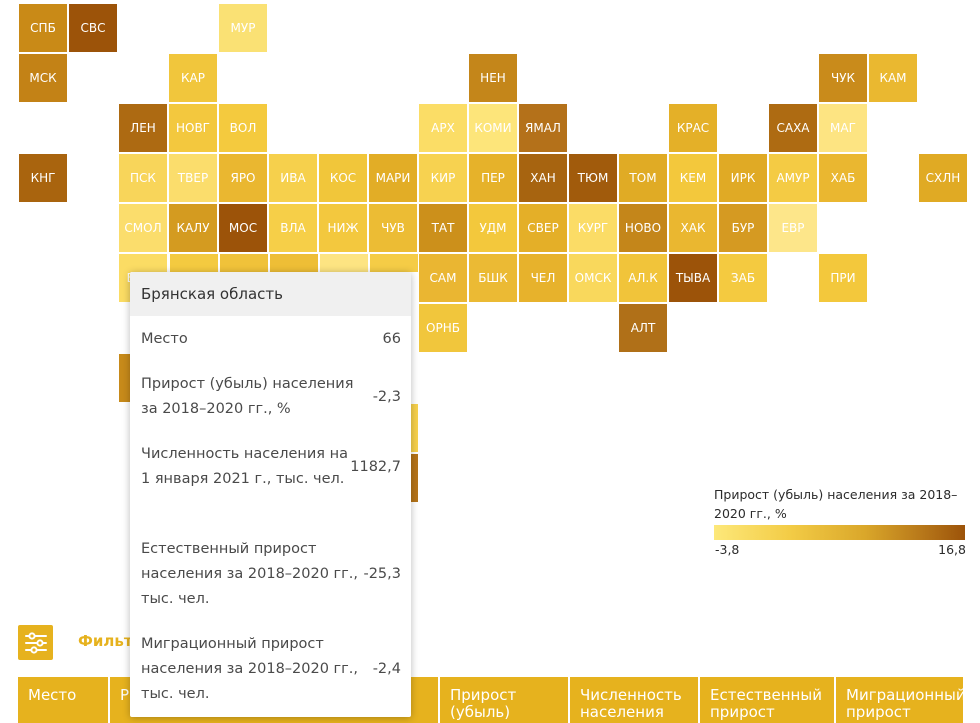 Image resolution: width=980 pixels, height=723 pixels. Describe the element at coordinates (643, 178) in the screenshot. I see `region-tile-том: ТОМ` at that location.